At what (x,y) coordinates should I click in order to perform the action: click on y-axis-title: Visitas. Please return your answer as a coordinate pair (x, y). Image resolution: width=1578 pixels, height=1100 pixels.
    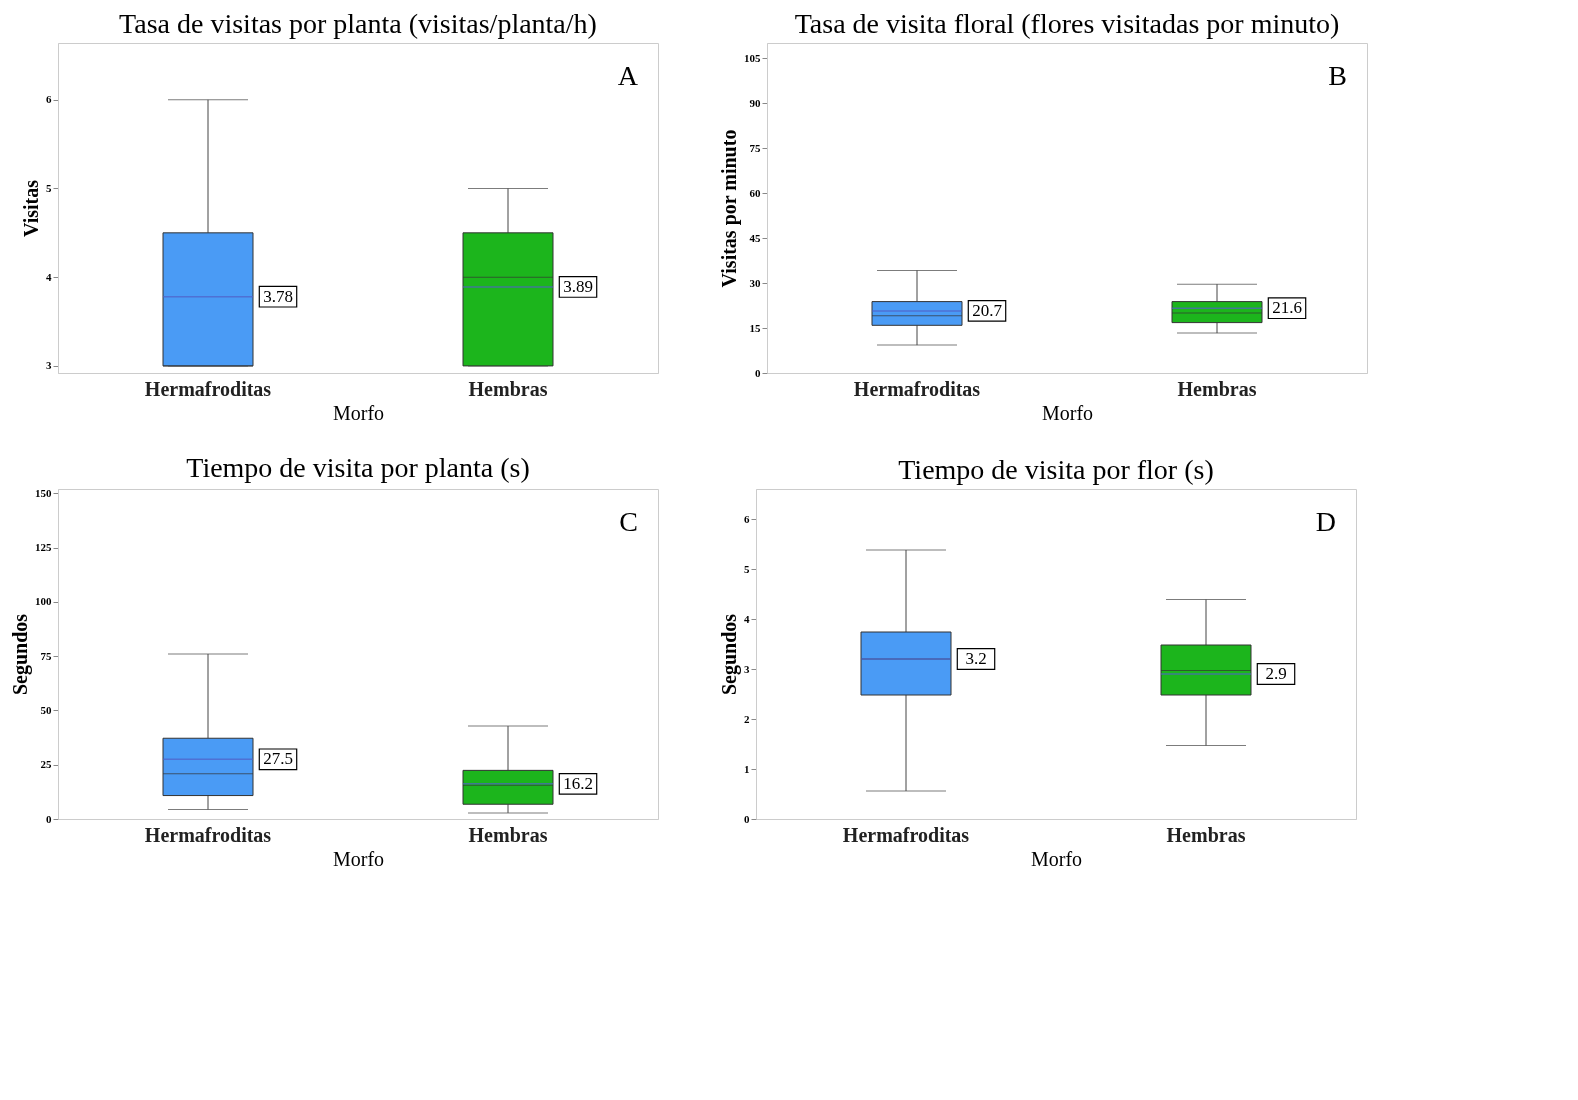
    Looking at the image, I should click on (31, 208).